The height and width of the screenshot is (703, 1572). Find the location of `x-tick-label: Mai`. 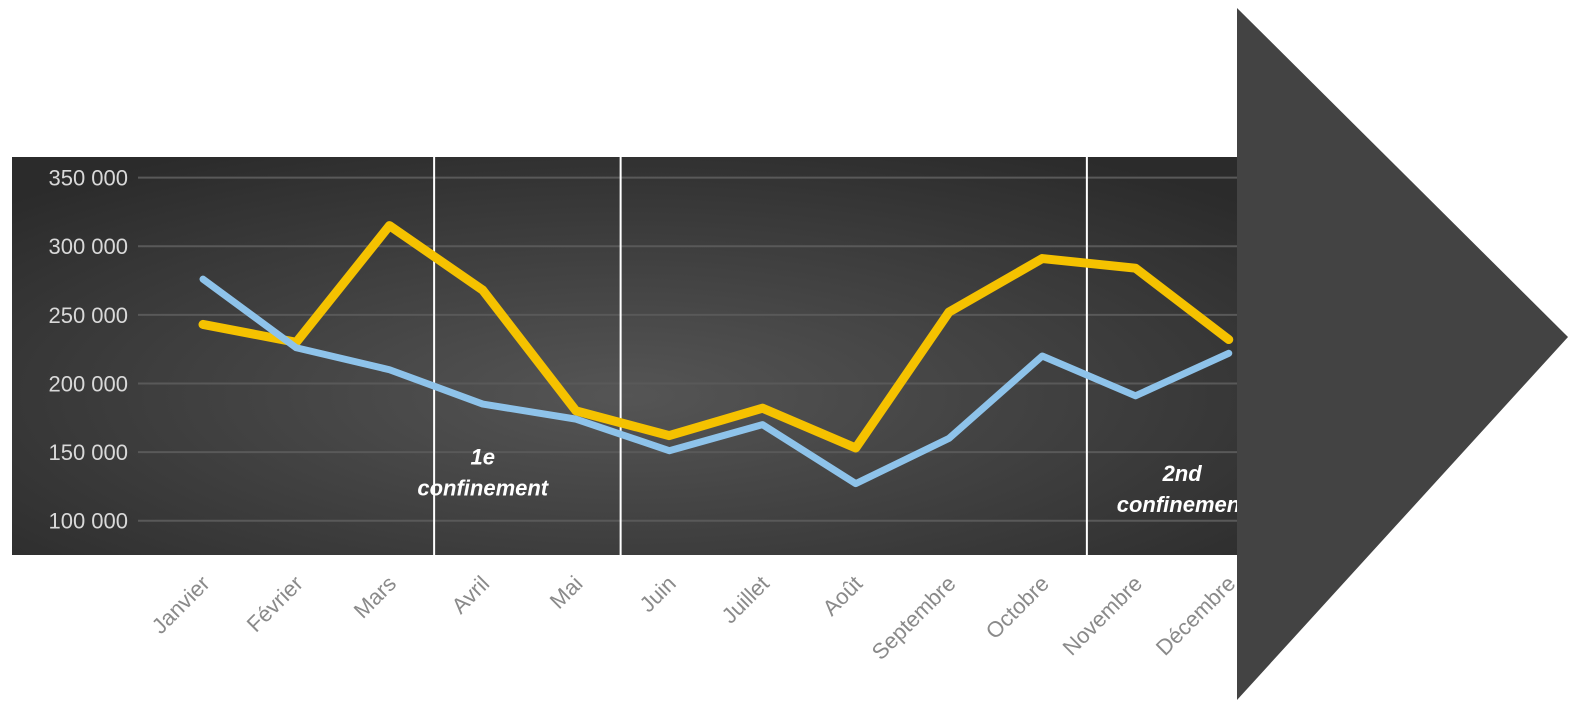

x-tick-label: Mai is located at coordinates (566, 592).